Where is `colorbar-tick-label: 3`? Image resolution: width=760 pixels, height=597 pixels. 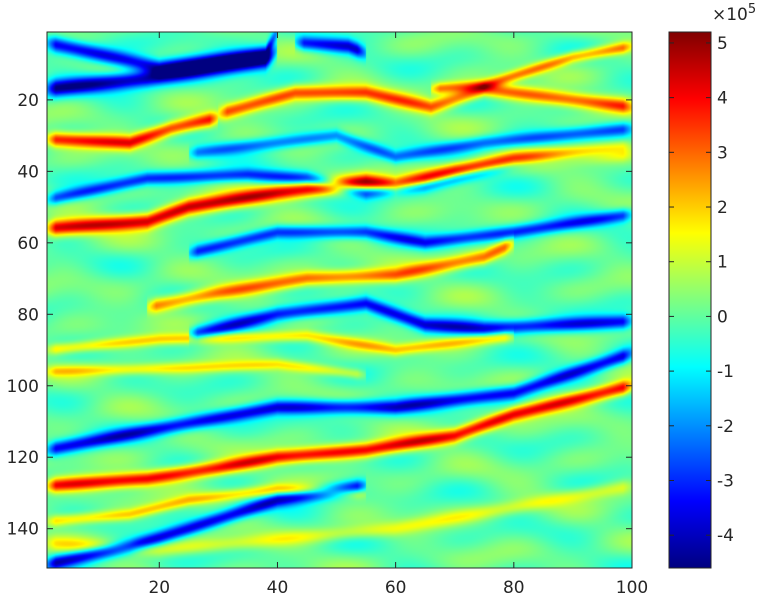 colorbar-tick-label: 3 is located at coordinates (722, 153).